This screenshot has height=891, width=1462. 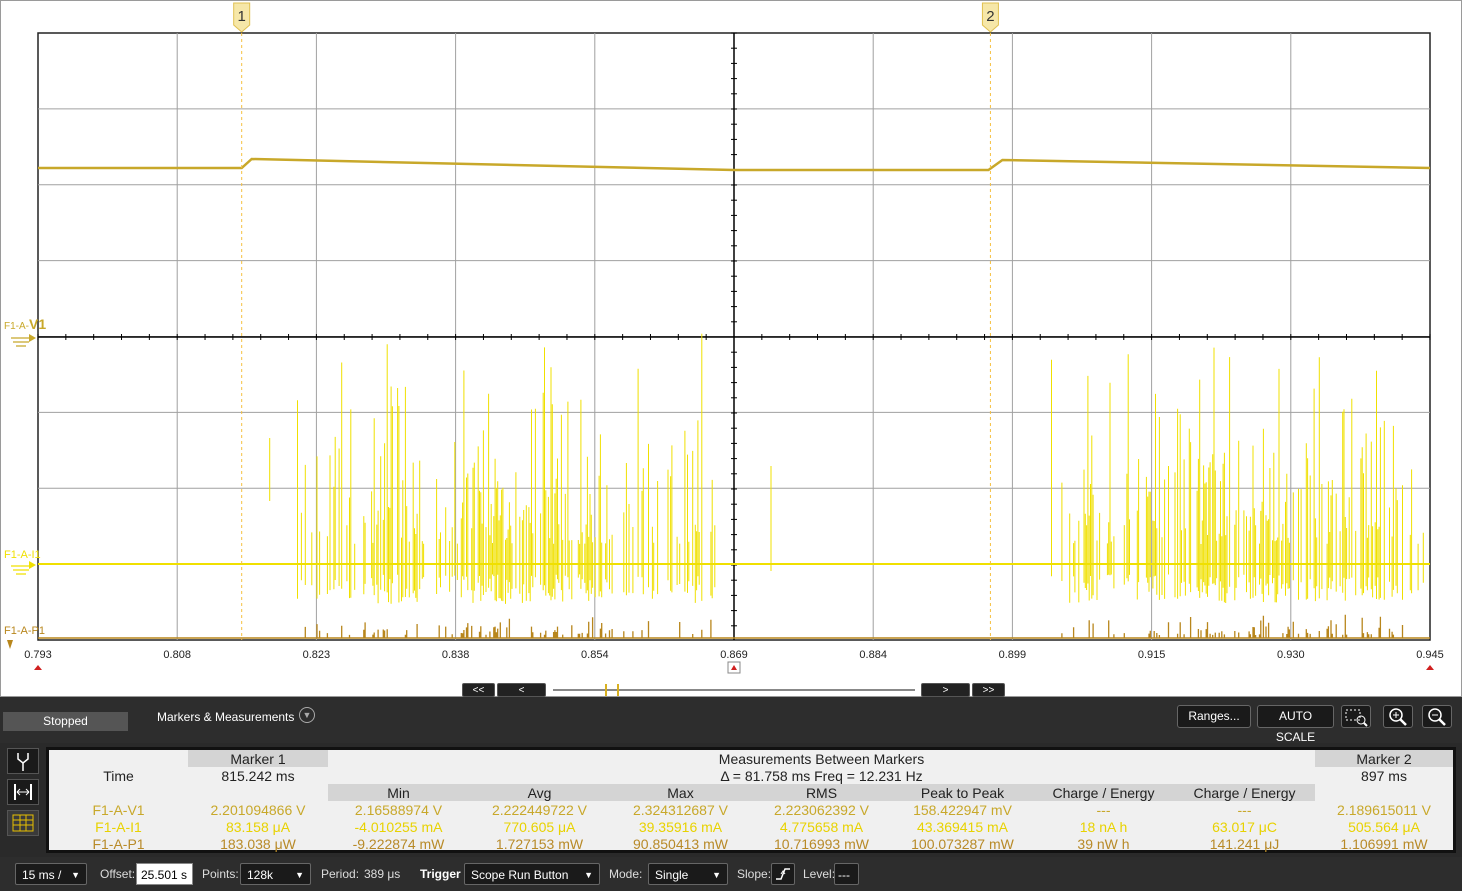 What do you see at coordinates (38, 655) in the screenshot?
I see `x-tick-label: 0.793` at bounding box center [38, 655].